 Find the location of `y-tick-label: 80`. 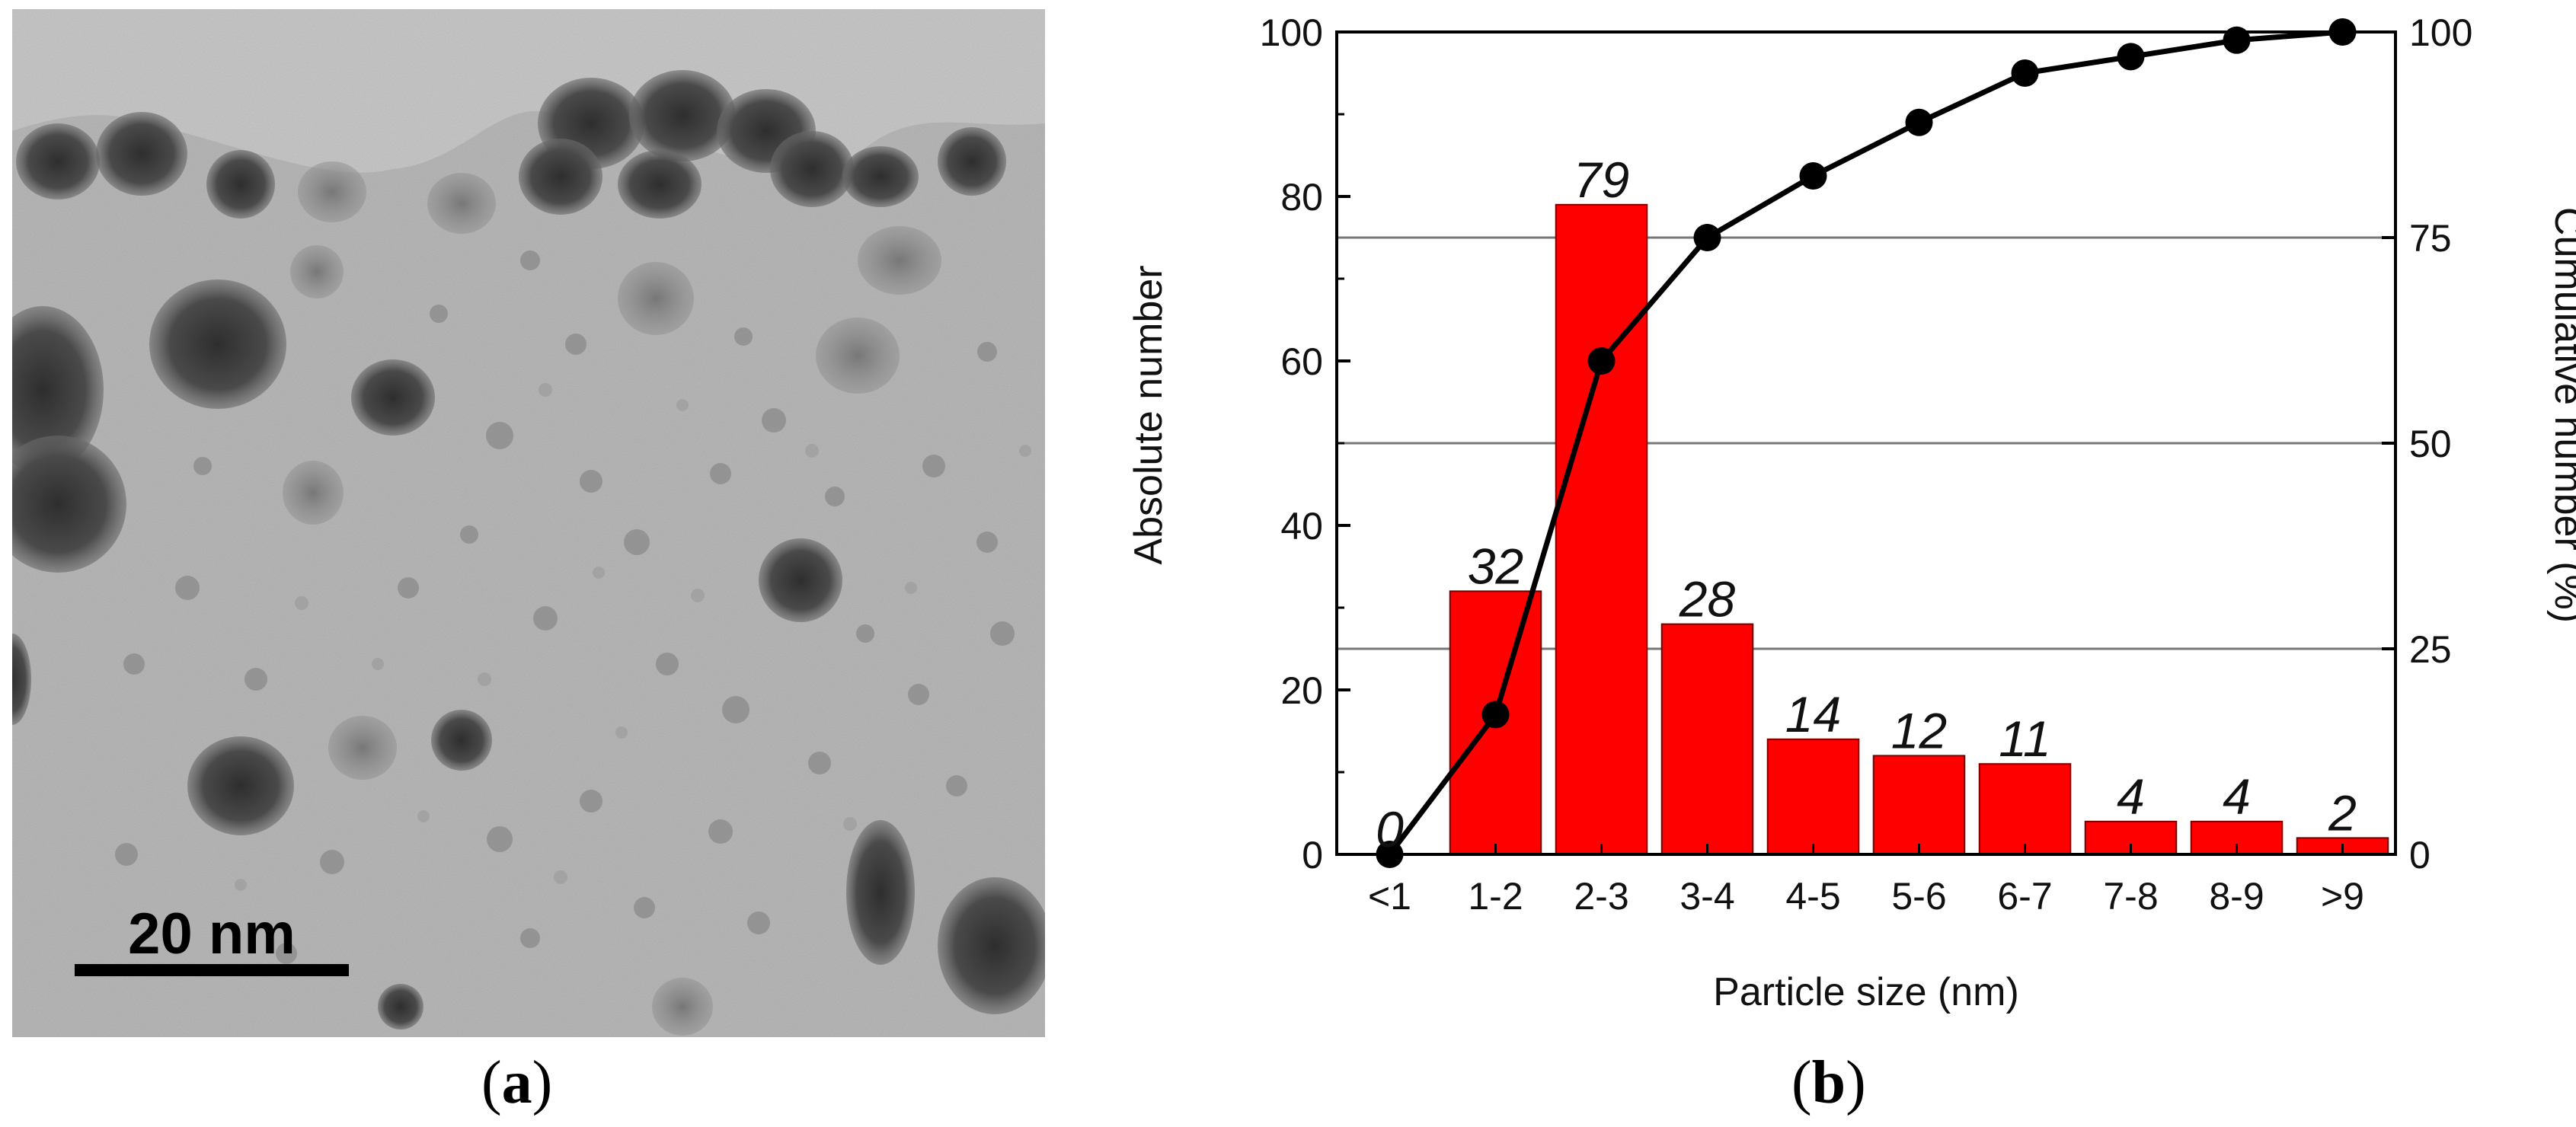

y-tick-label: 80 is located at coordinates (1301, 198).